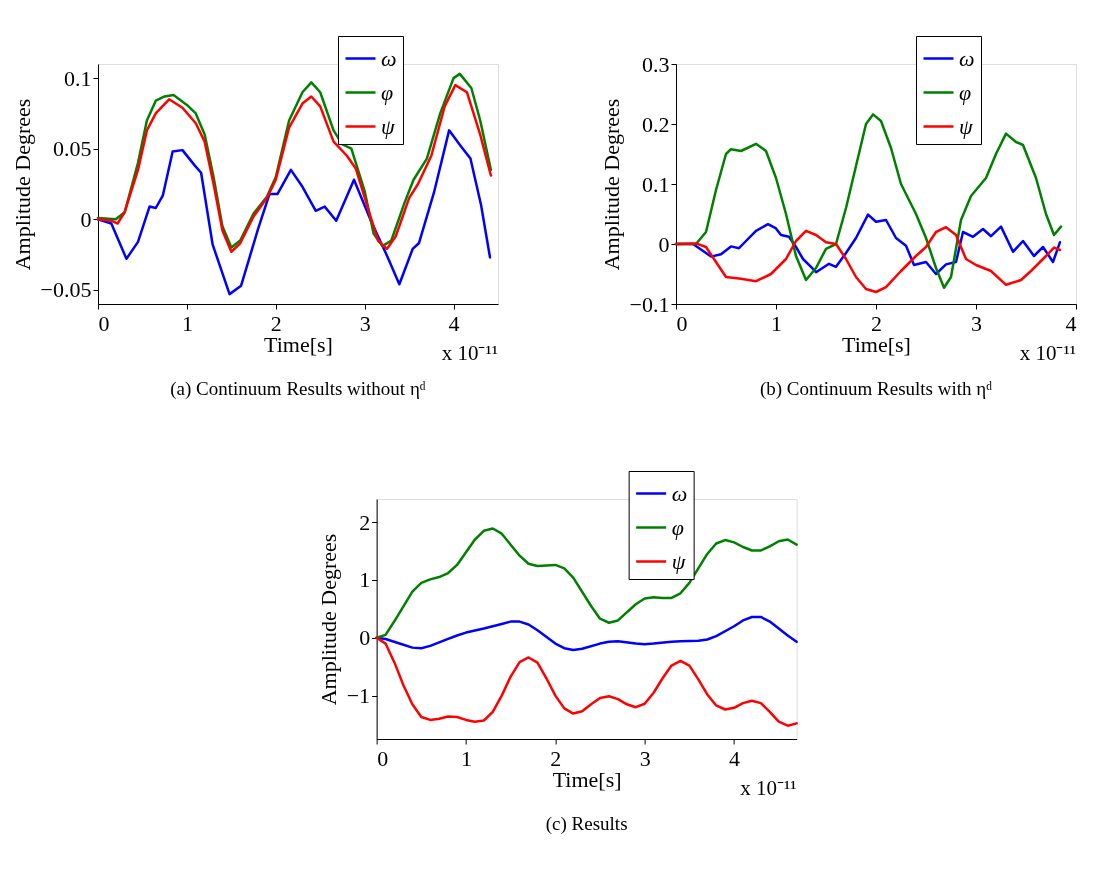 This screenshot has height=894, width=1109. Describe the element at coordinates (66, 290) in the screenshot. I see `y-tick-label: −0.05` at that location.